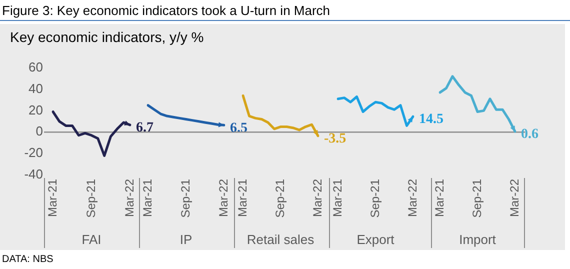 This screenshot has height=269, width=570. I want to click on x-axis-title: Export, so click(375, 239).